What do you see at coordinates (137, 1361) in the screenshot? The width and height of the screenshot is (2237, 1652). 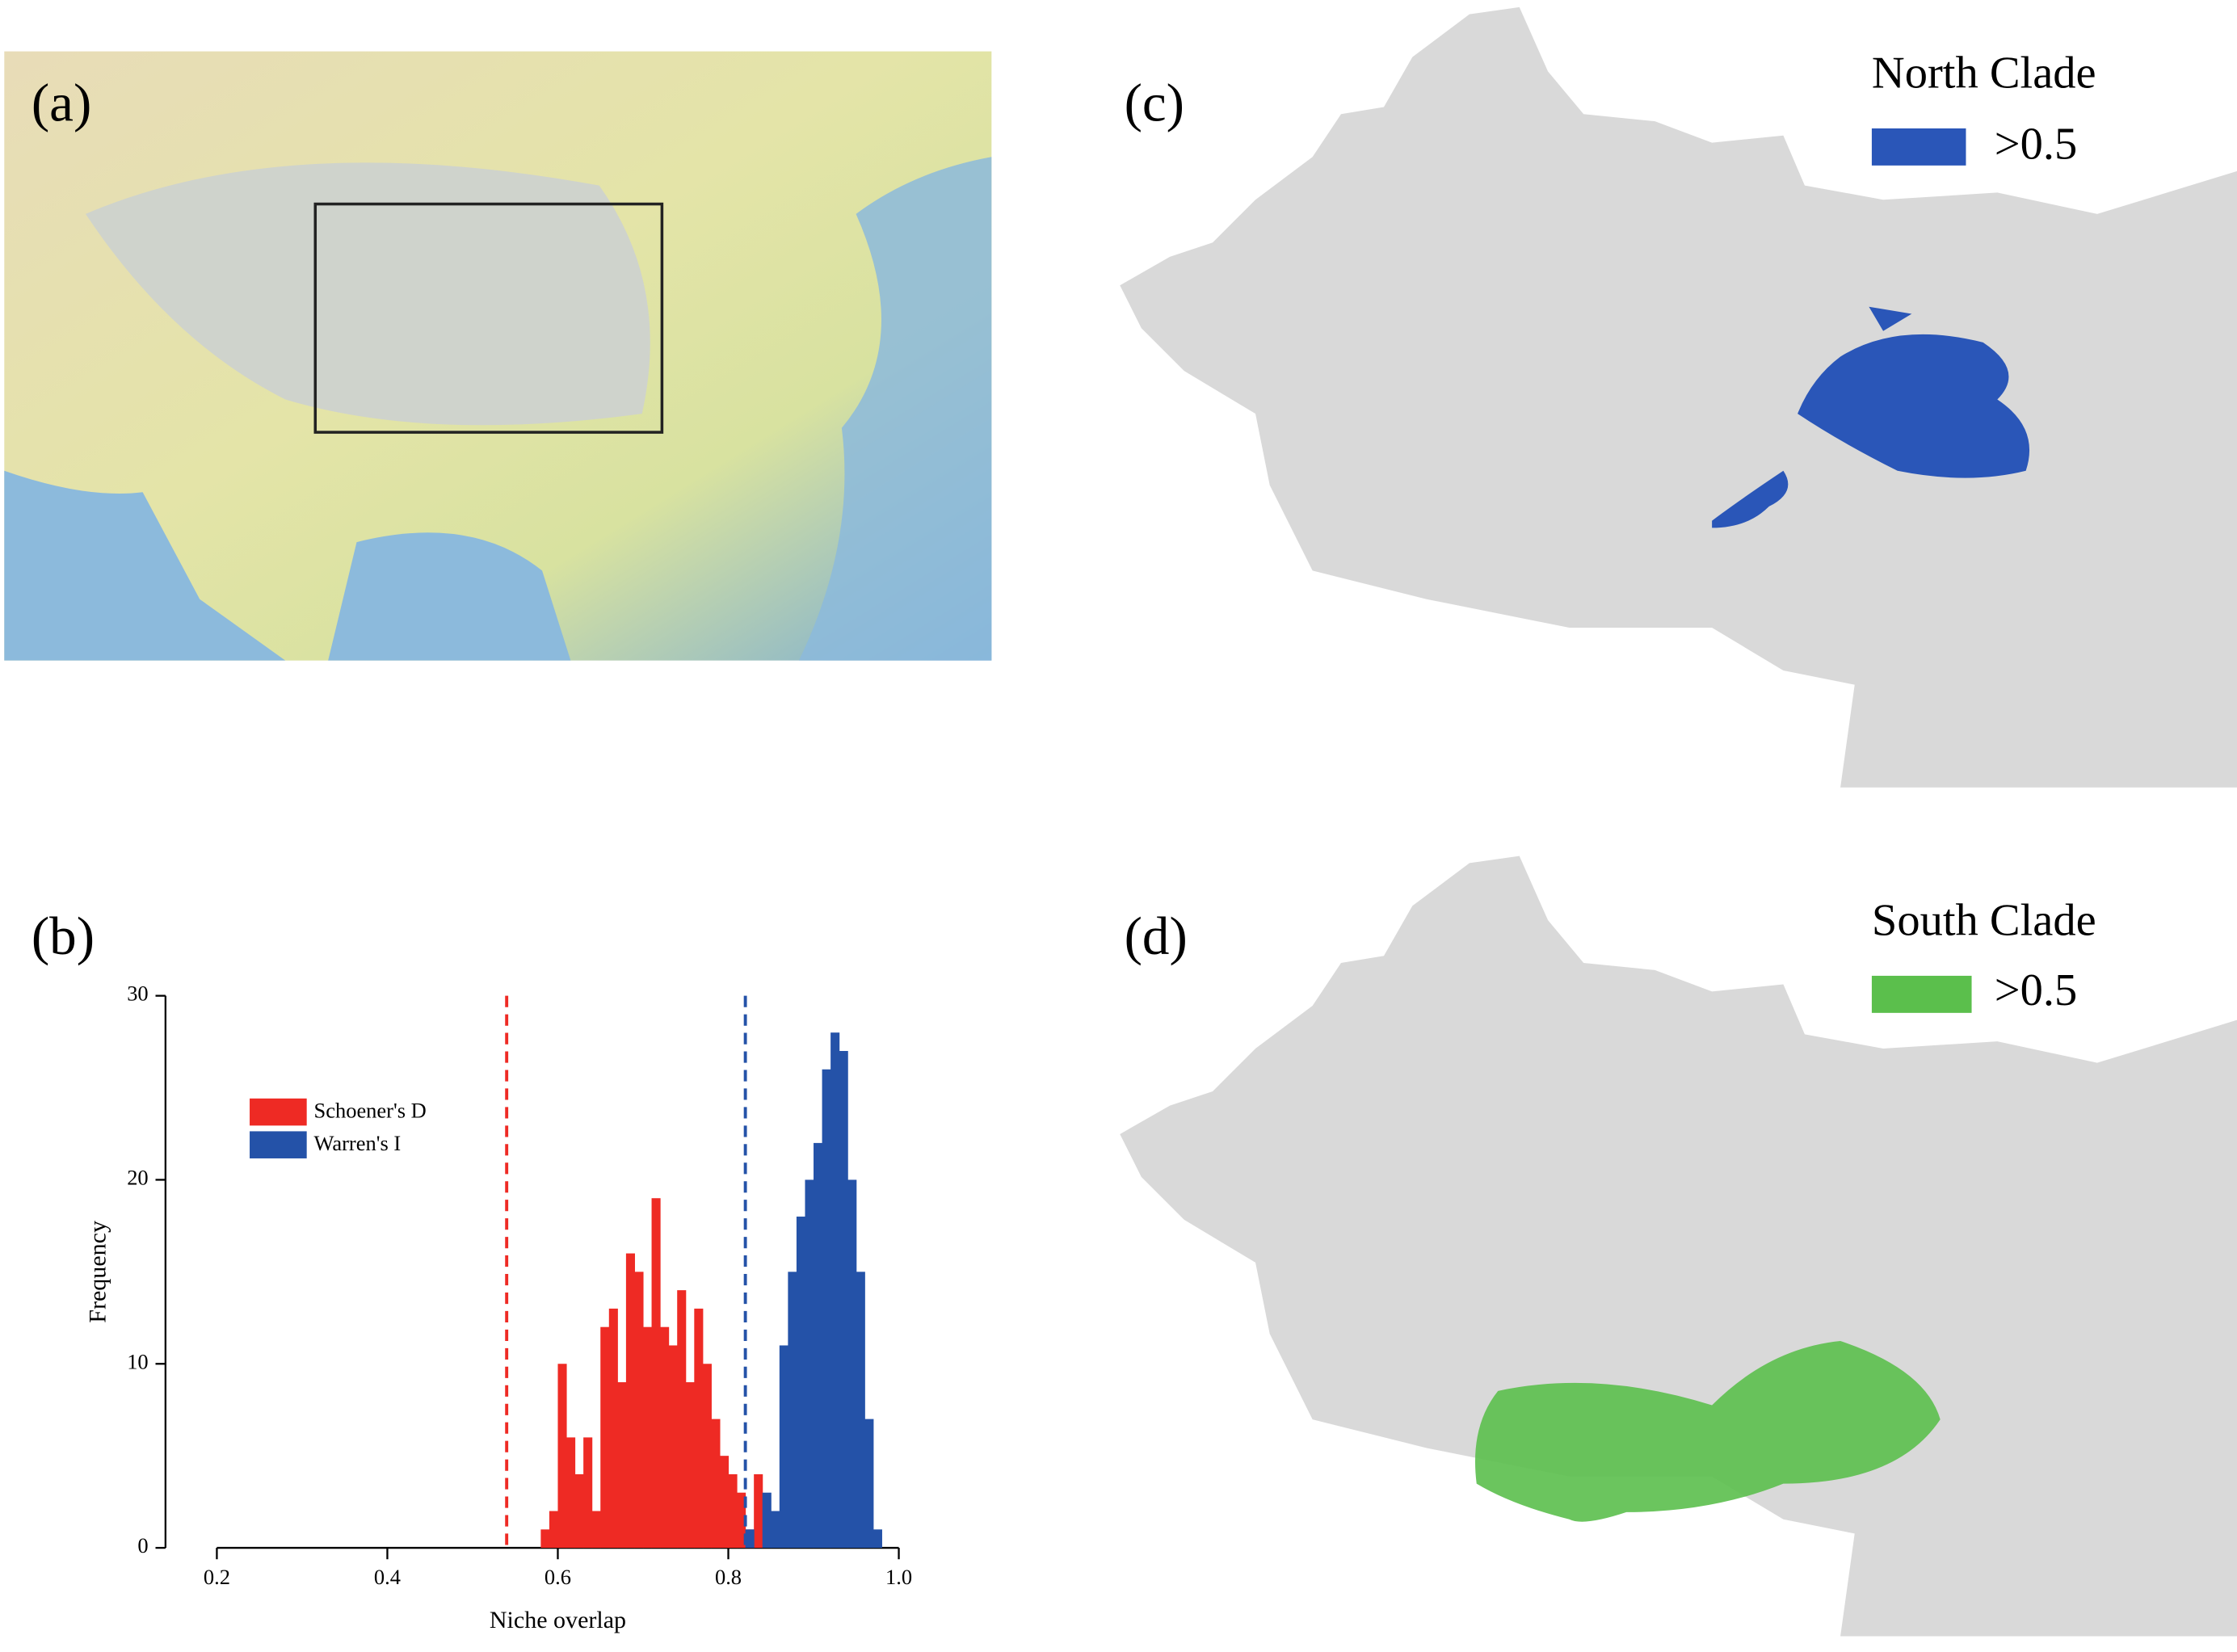 I see `y-tick-label: 10` at bounding box center [137, 1361].